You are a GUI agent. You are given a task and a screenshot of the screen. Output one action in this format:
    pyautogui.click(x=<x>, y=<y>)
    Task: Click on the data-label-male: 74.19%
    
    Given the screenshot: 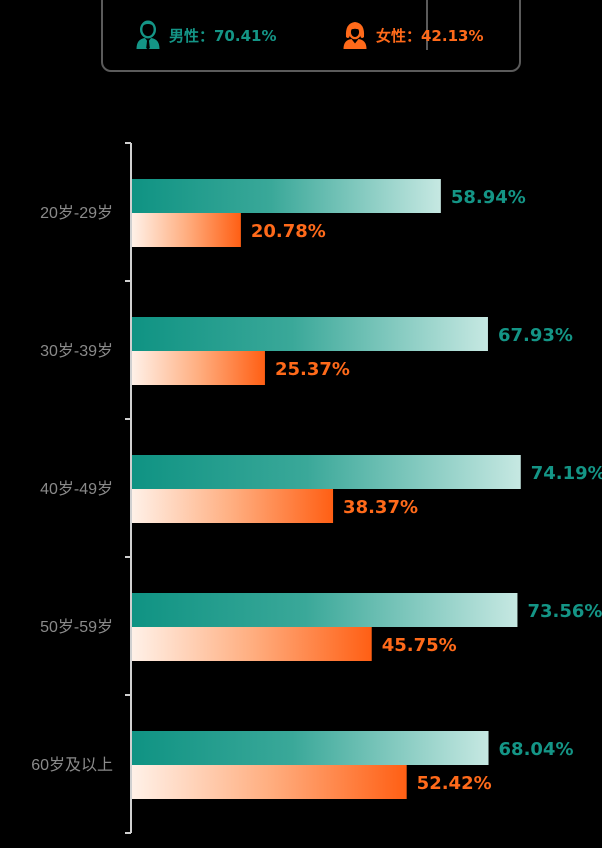 What is the action you would take?
    pyautogui.click(x=566, y=473)
    